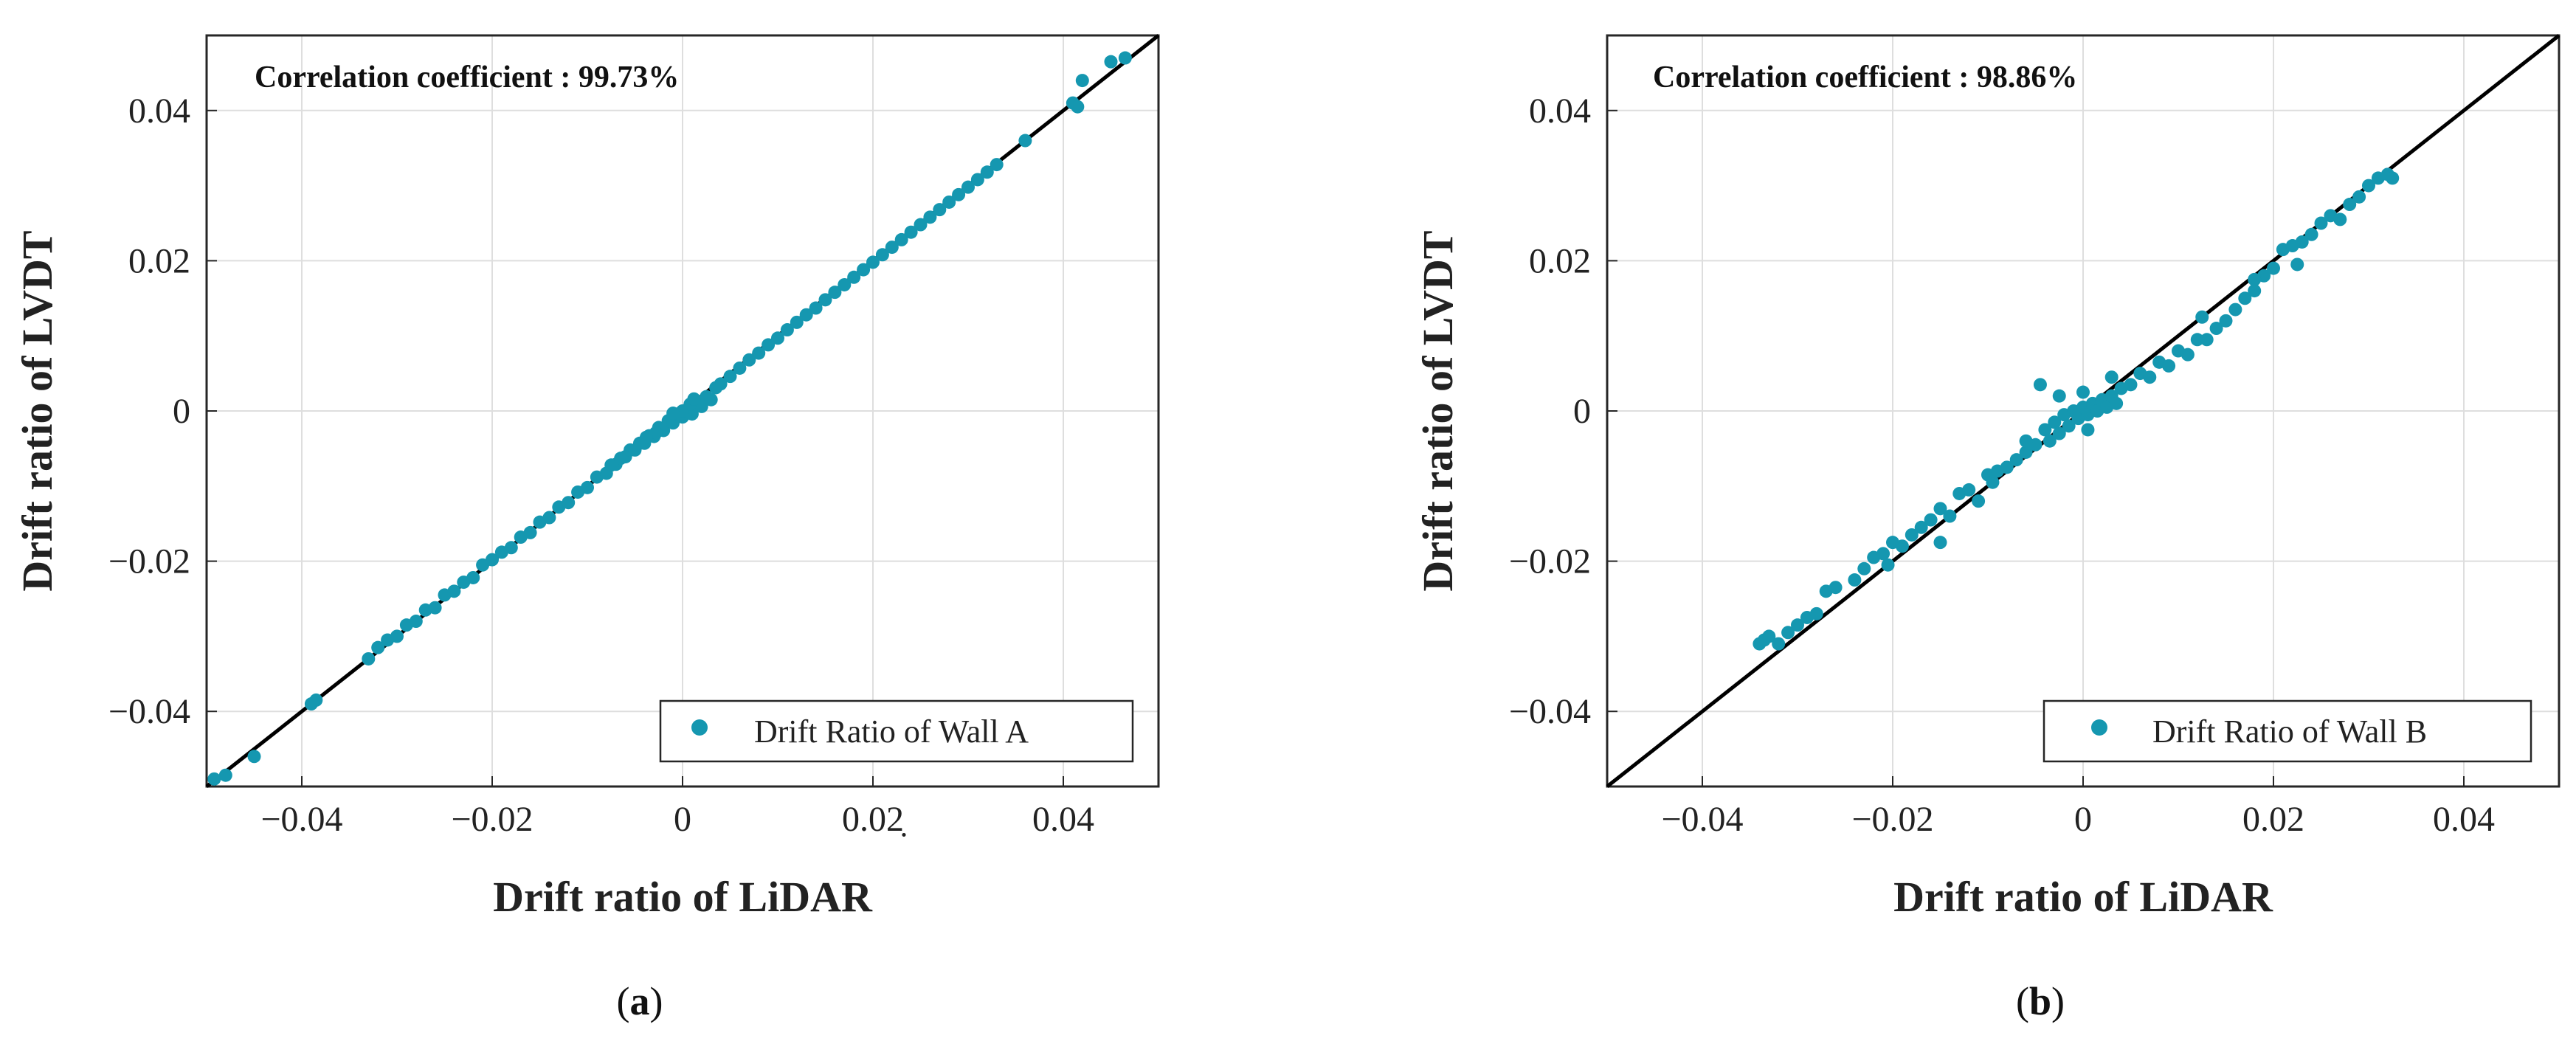 Image resolution: width=2576 pixels, height=1044 pixels. What do you see at coordinates (2078, 807) in the screenshot?
I see `panel-b-x-ticks: −0.04 −0.02 0 0.02 0.04` at bounding box center [2078, 807].